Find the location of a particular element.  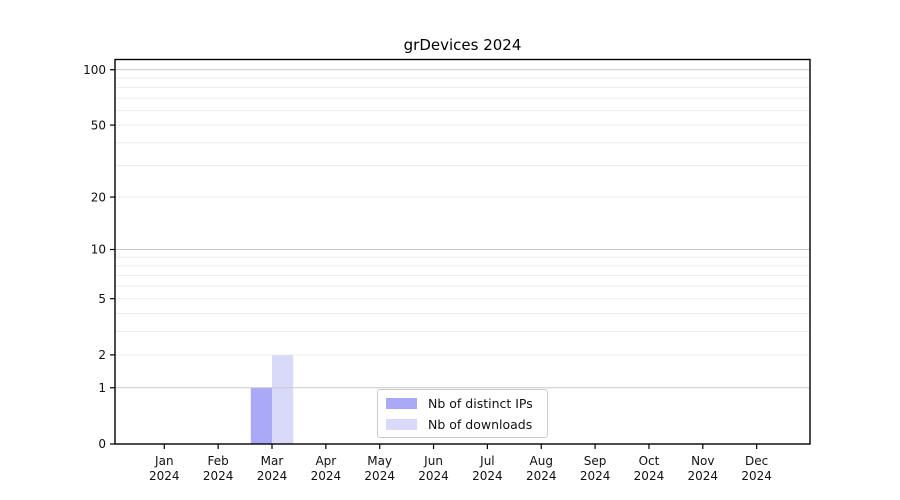

x-tick-label-month-oct: Oct is located at coordinates (649, 461).